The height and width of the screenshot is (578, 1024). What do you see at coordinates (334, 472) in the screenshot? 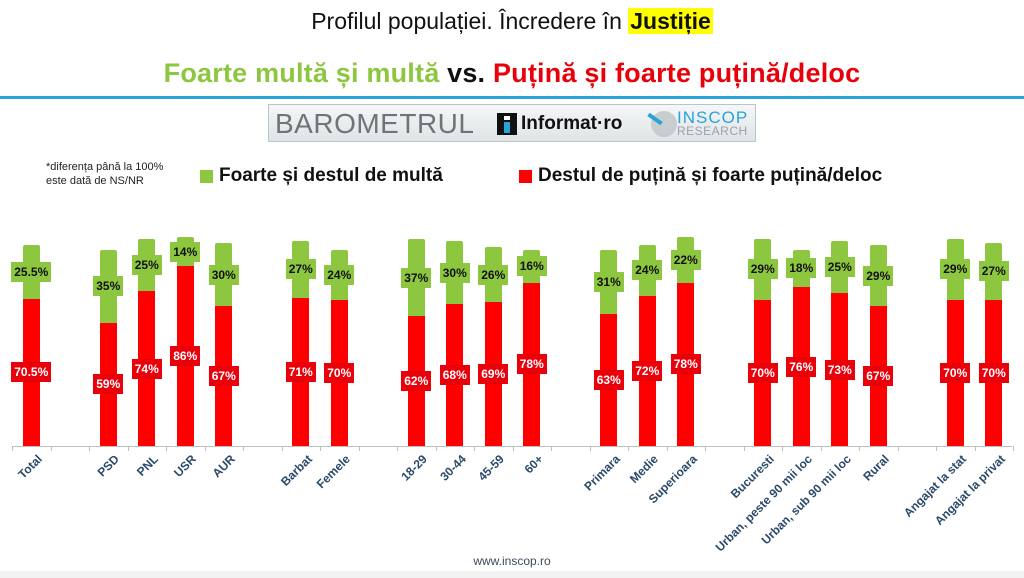
I see `x-axis-category-label: Femele` at bounding box center [334, 472].